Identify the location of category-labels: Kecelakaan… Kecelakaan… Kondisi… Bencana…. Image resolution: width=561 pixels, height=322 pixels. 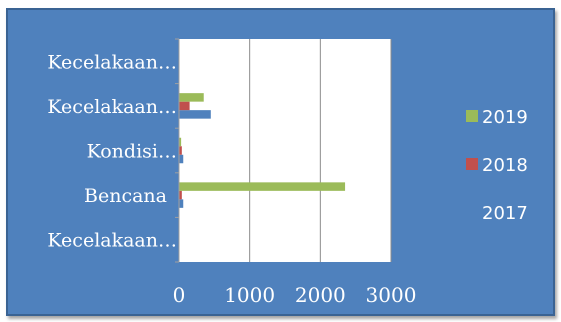
(112, 151).